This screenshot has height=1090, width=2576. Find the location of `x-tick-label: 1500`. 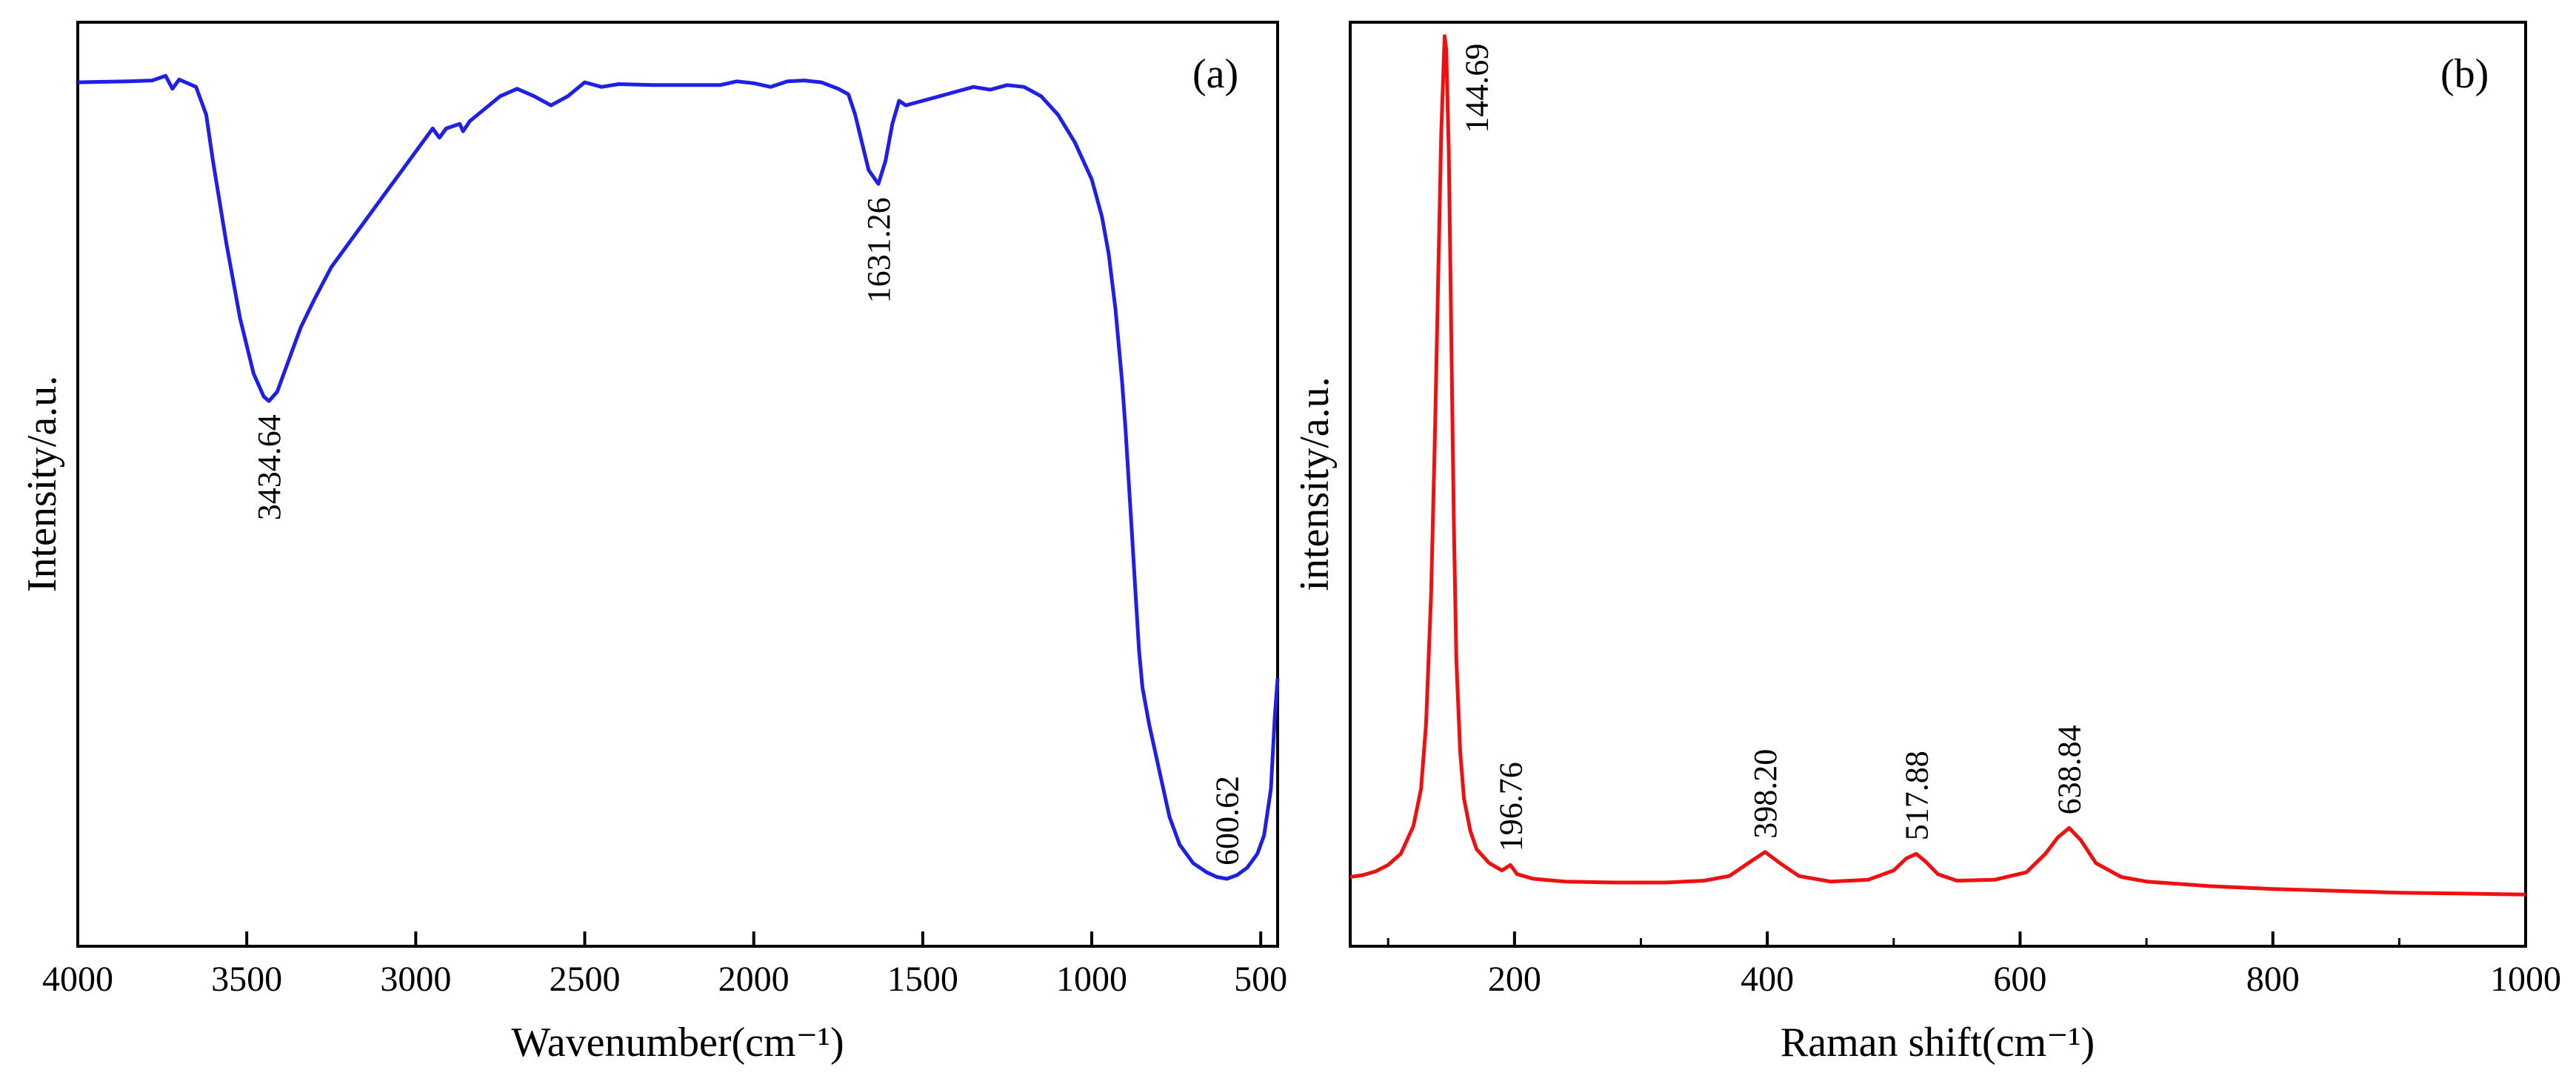

x-tick-label: 1500 is located at coordinates (922, 979).